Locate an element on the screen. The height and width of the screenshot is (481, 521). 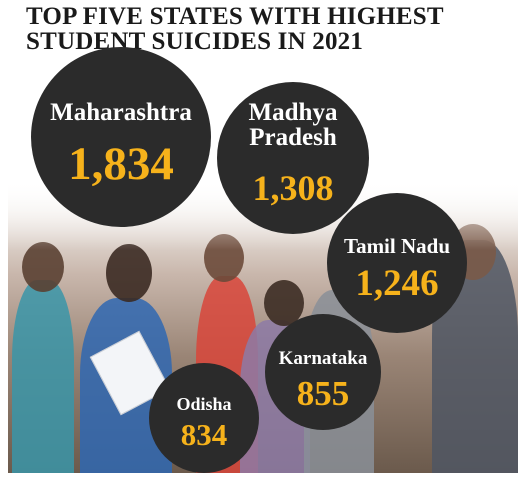
bubble-value: 1,834 is located at coordinates (121, 164).